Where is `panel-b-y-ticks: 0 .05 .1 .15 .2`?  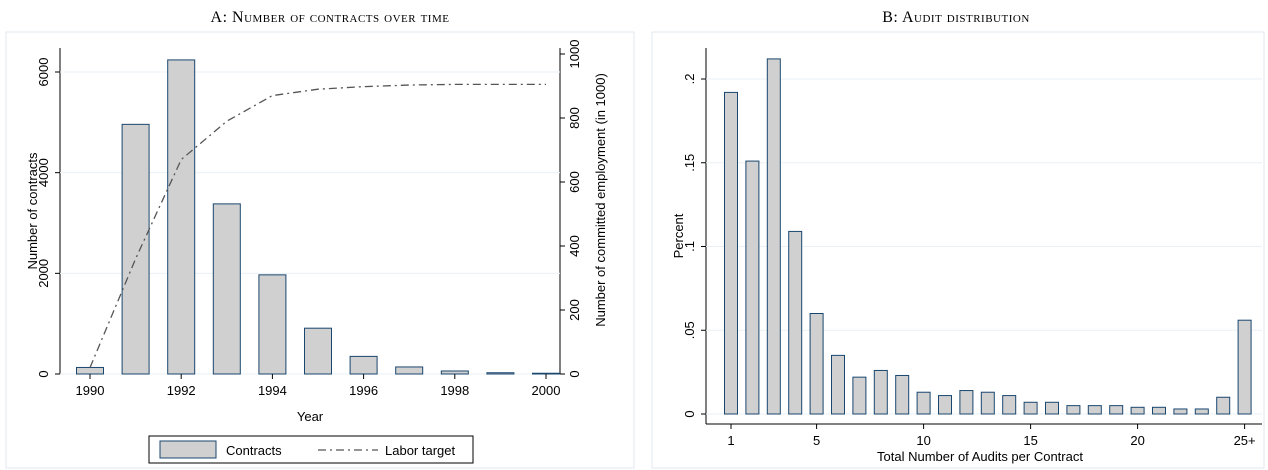 panel-b-y-ticks: 0 .05 .1 .15 .2 is located at coordinates (694, 246).